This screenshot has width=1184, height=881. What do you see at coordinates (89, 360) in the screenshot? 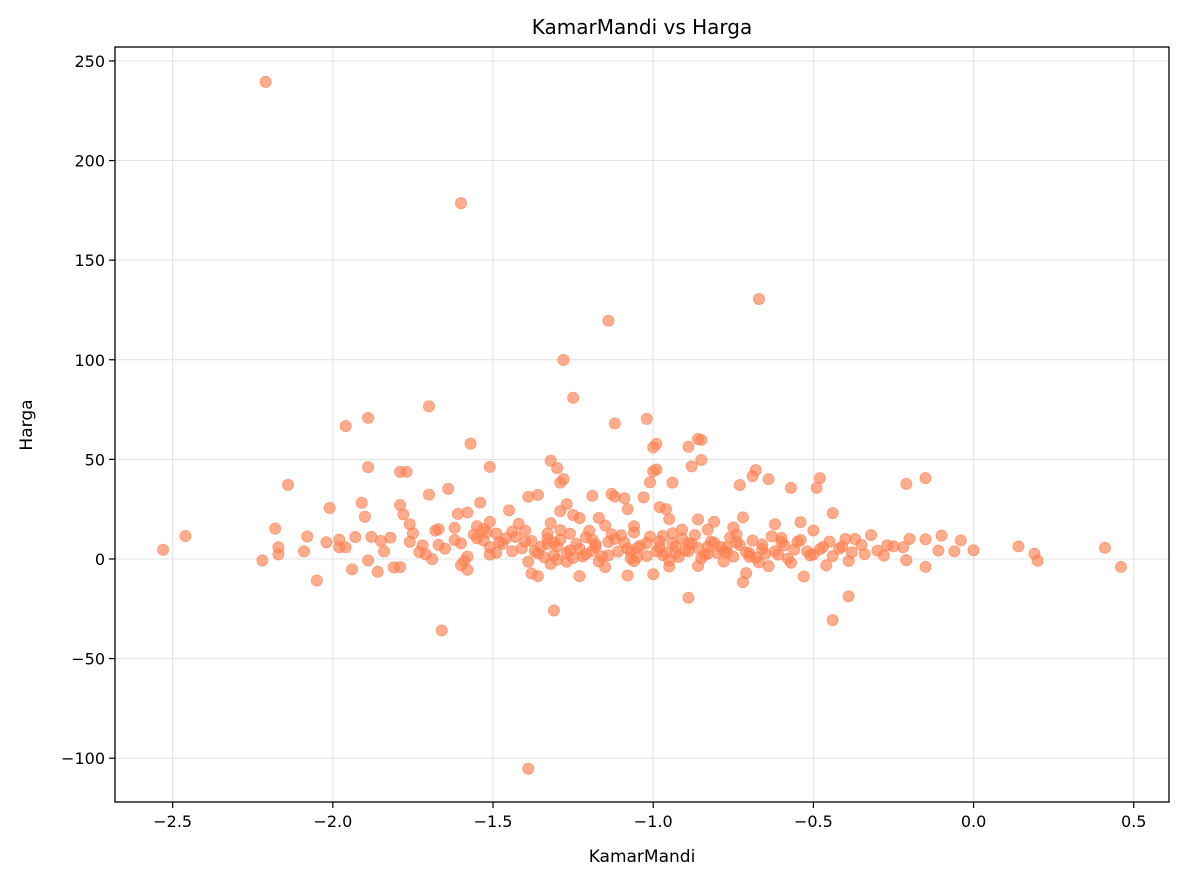
I see `y-tick-label: 100` at bounding box center [89, 360].